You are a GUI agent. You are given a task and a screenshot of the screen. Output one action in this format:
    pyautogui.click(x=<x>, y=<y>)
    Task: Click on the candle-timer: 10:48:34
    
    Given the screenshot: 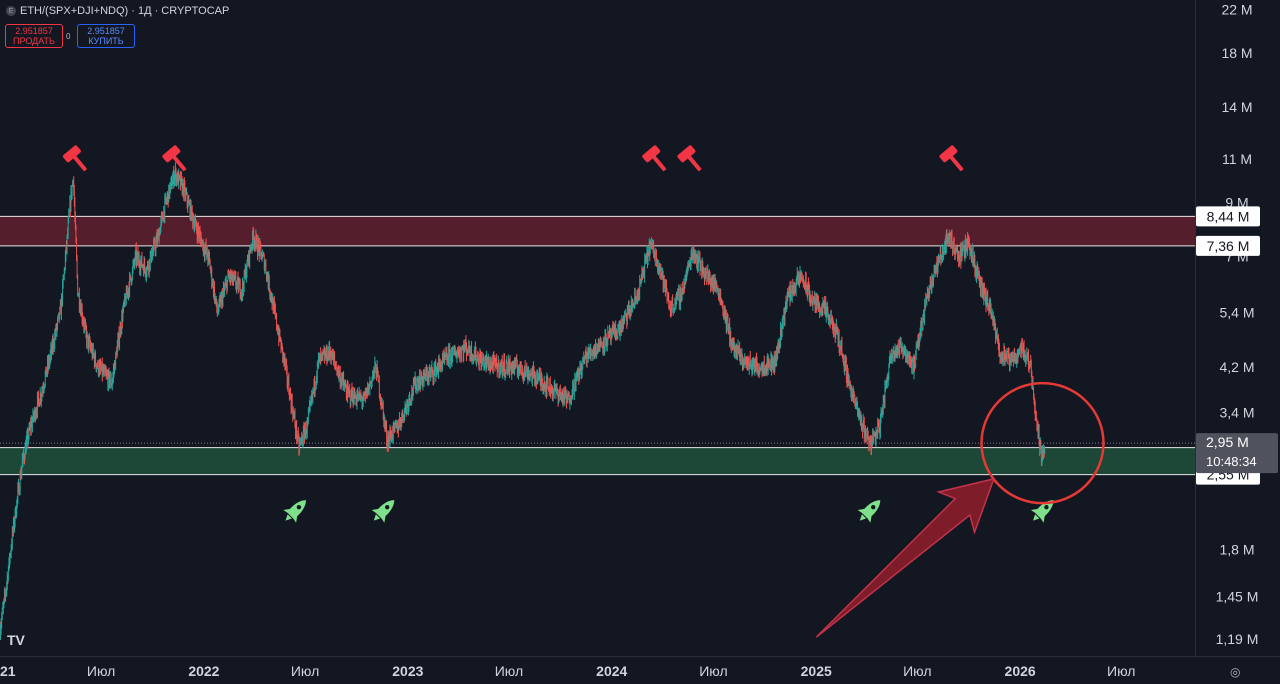 What is the action you would take?
    pyautogui.click(x=1231, y=461)
    